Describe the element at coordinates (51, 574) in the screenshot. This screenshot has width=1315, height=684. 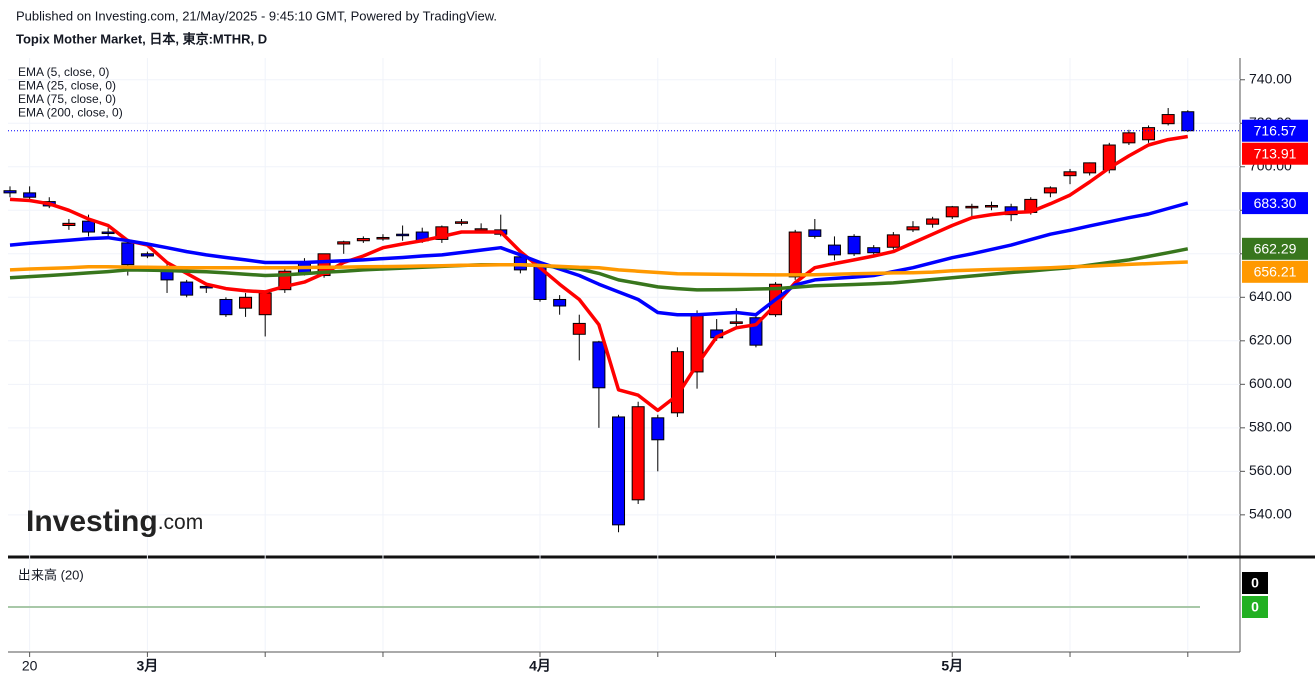
I see `volume-title: 出来高 (20)` at that location.